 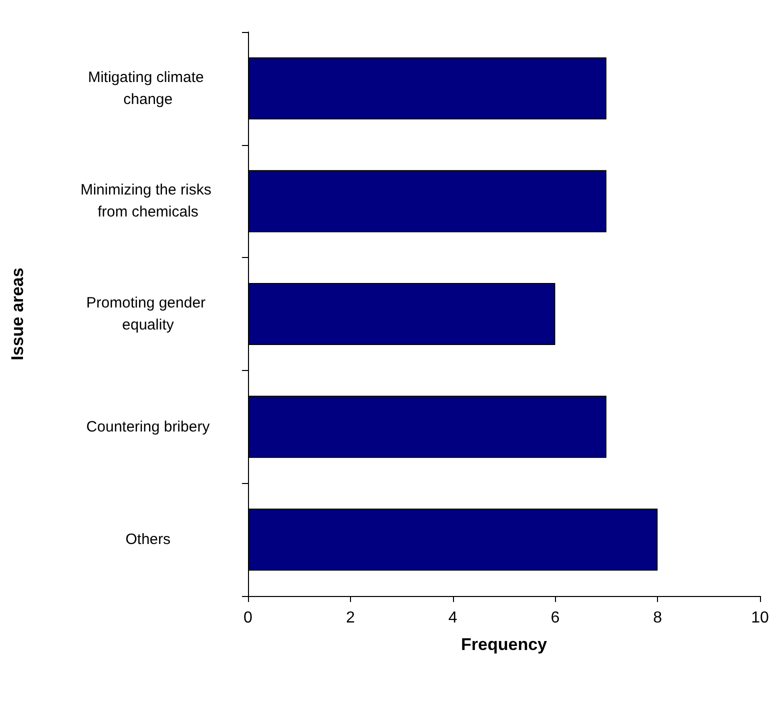 I want to click on y-tick-label: Countering bribery, so click(x=148, y=427).